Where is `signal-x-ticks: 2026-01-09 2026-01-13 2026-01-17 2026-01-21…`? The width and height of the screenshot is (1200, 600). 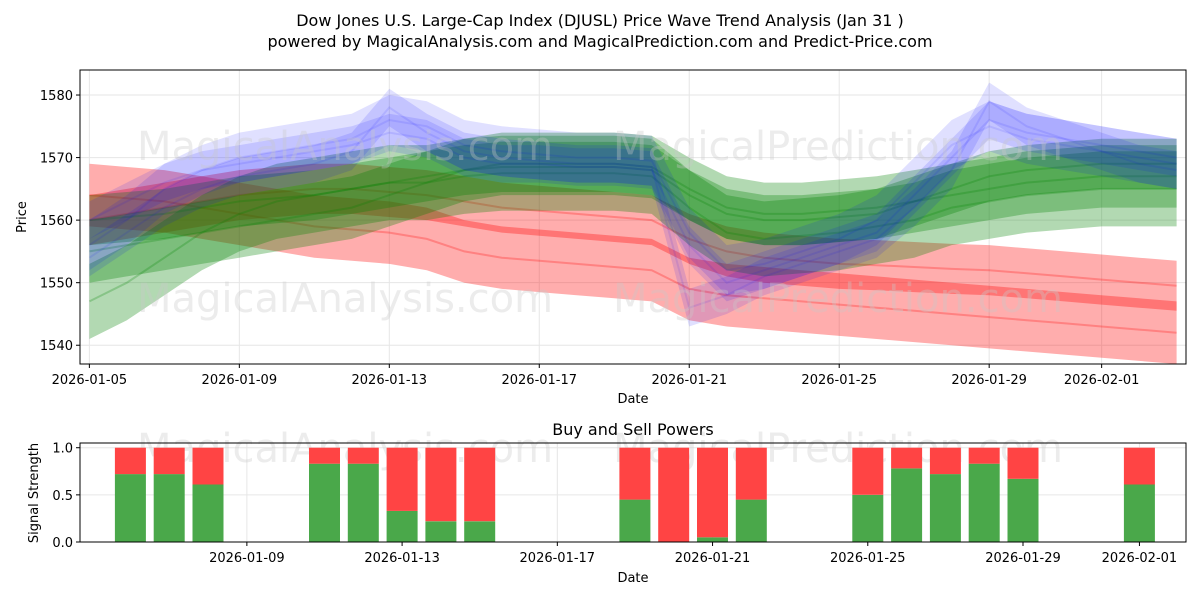
signal-x-ticks: 2026-01-09 2026-01-13 2026-01-17 2026-01-21… is located at coordinates (693, 554).